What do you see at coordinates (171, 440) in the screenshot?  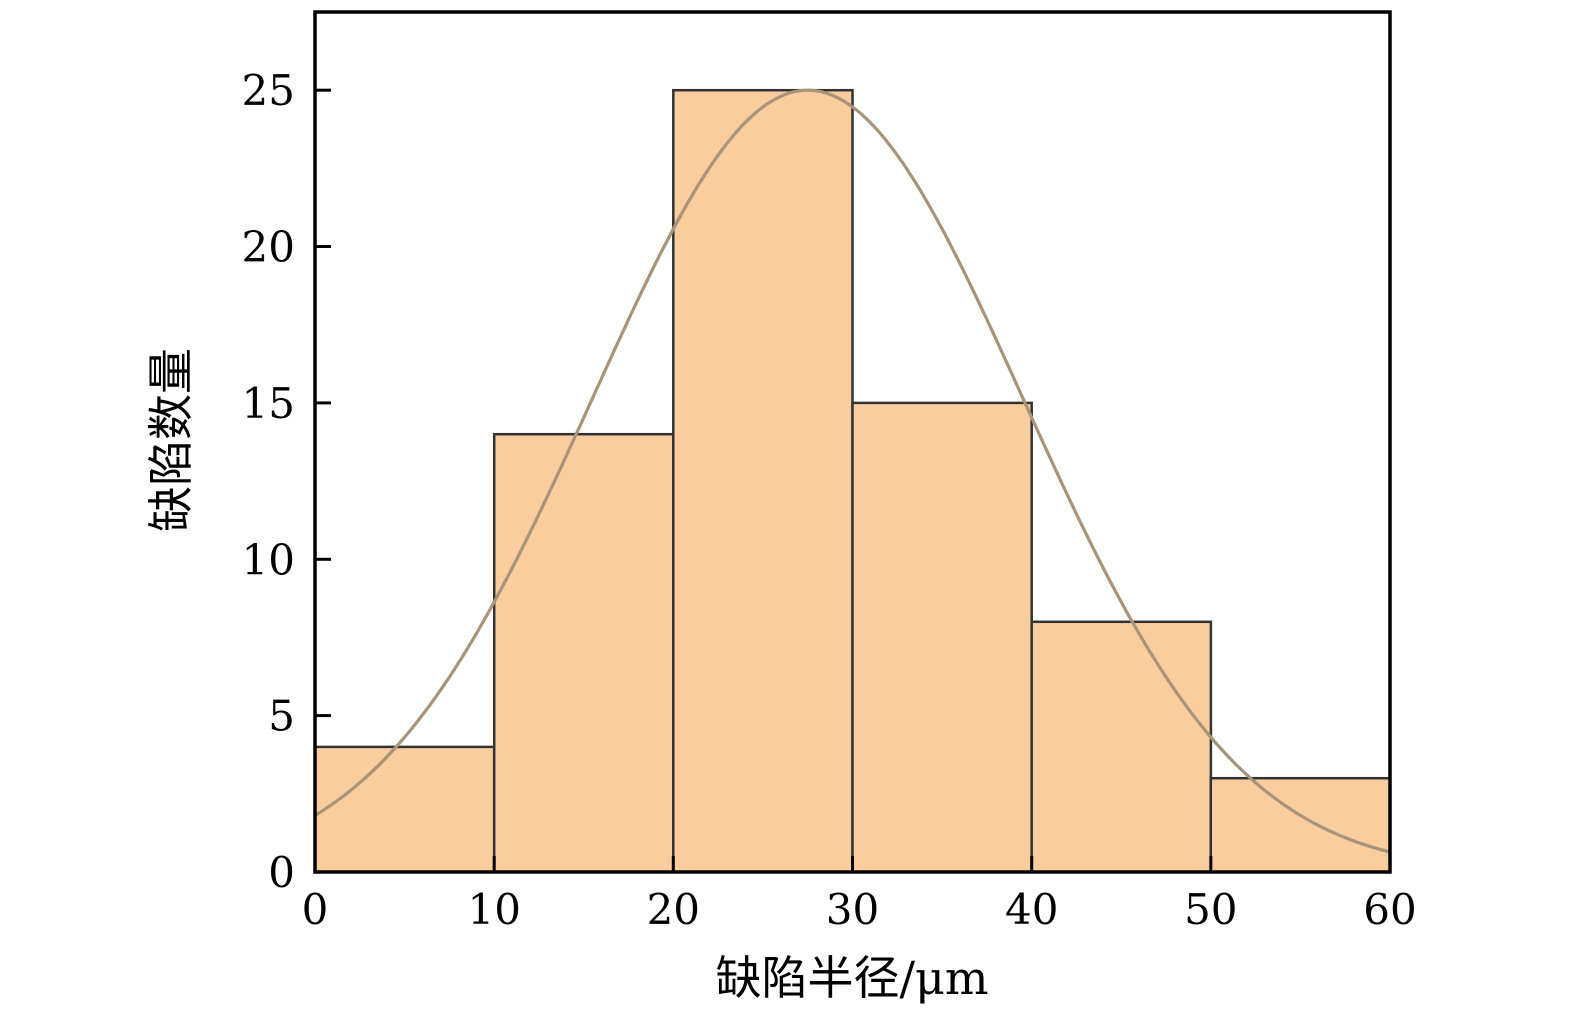 I see `y-axis-label: 缺陷数量` at bounding box center [171, 440].